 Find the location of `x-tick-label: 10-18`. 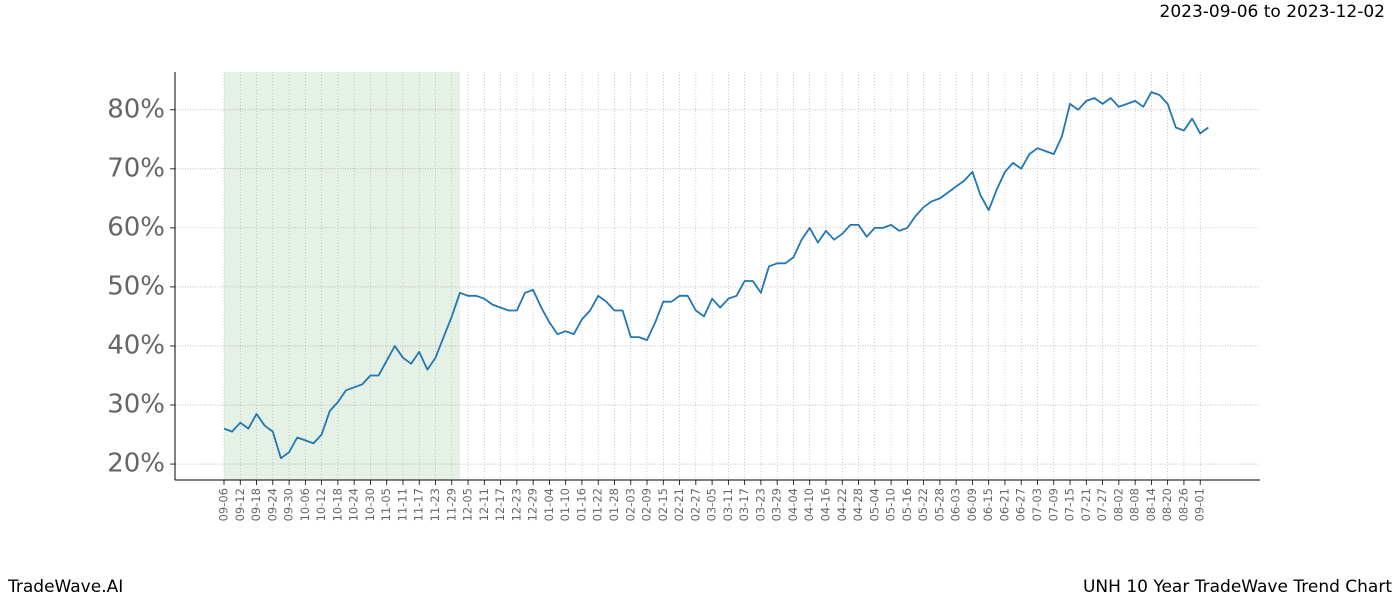

x-tick-label: 10-18 is located at coordinates (337, 504).